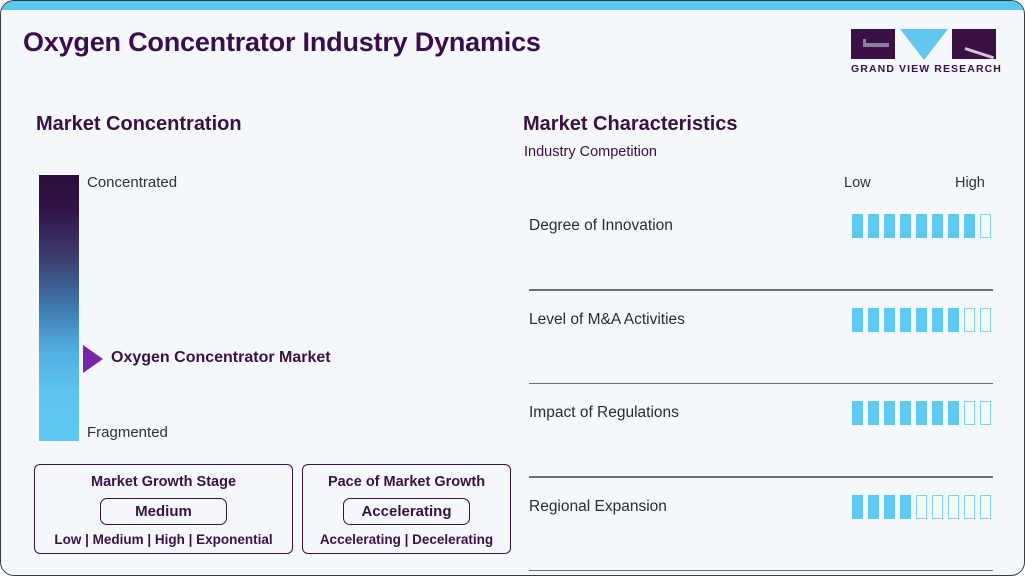  What do you see at coordinates (132, 182) in the screenshot?
I see `concentration-top-label: Concentrated` at bounding box center [132, 182].